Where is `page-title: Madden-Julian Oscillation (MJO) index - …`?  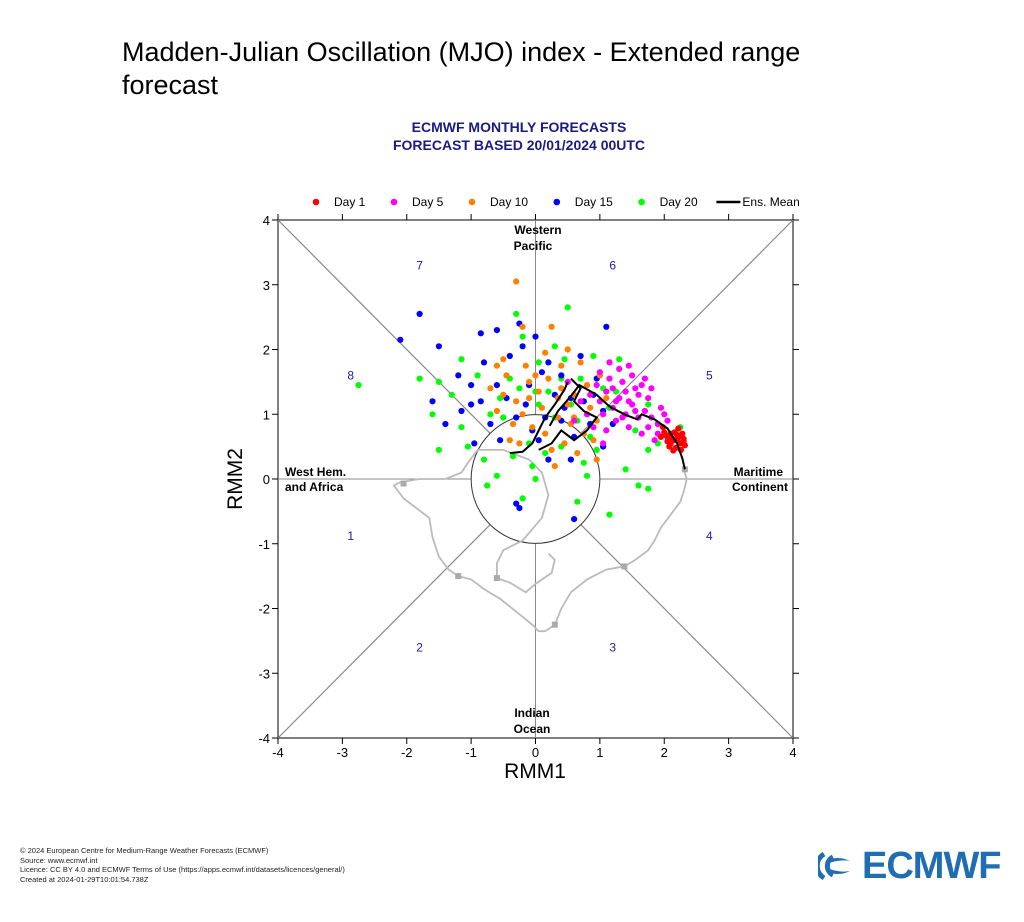
page-title: Madden-Julian Oscillation (MJO) index - … is located at coordinates (461, 69).